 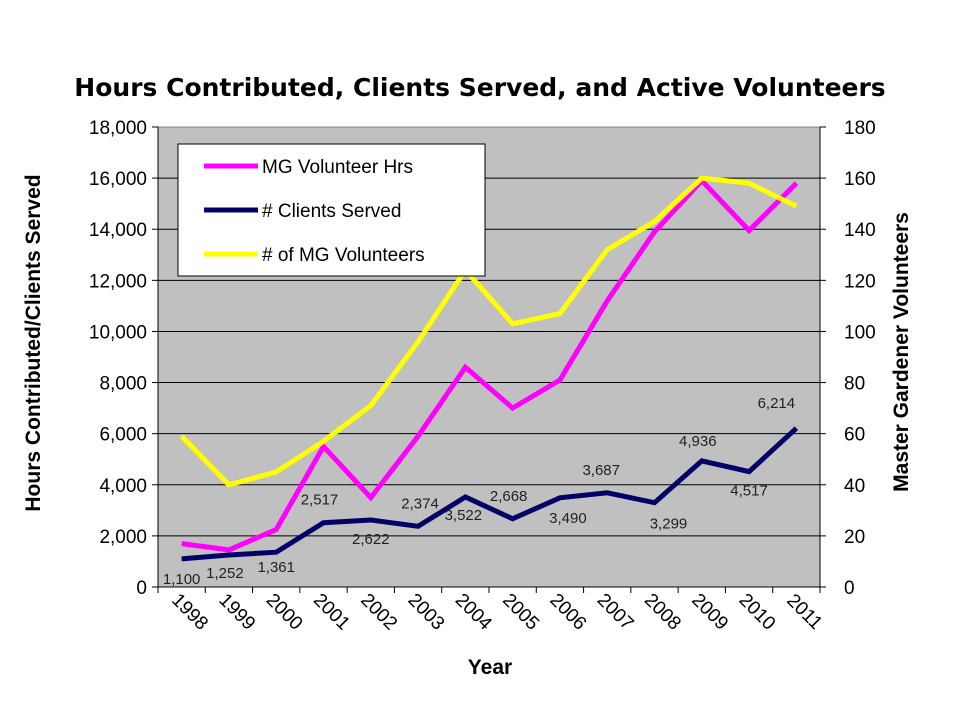 I want to click on x-tick-label: 2010, so click(x=757, y=612).